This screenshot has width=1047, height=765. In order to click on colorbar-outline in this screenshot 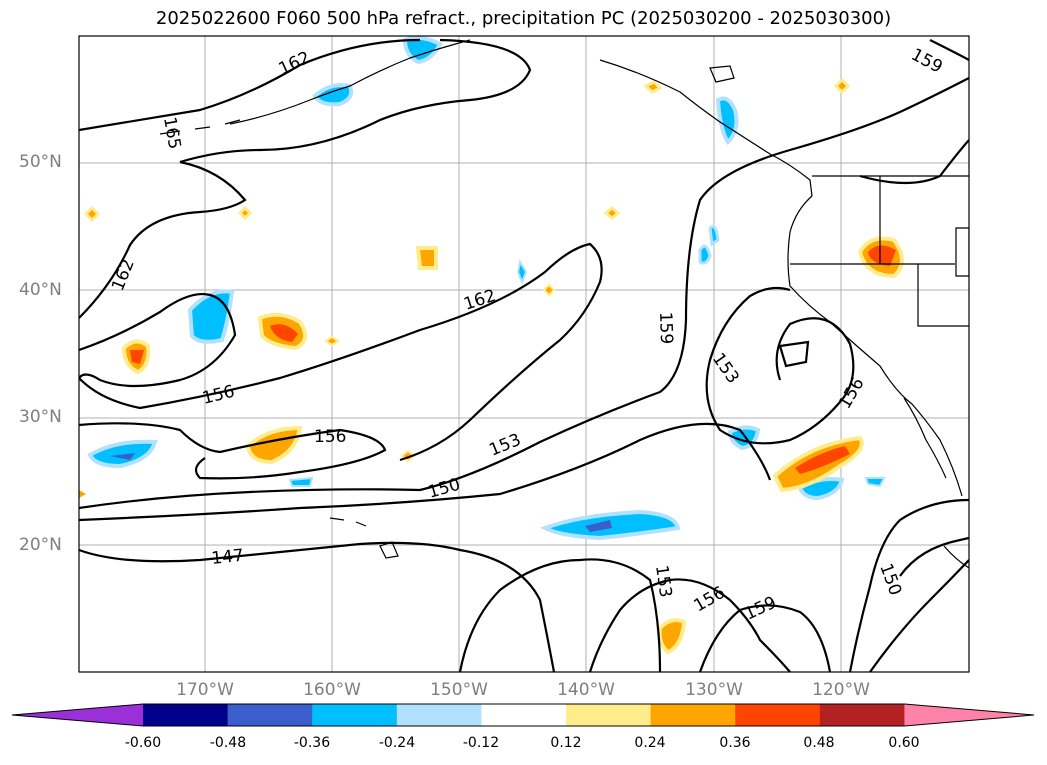, I will do `click(523, 715)`.